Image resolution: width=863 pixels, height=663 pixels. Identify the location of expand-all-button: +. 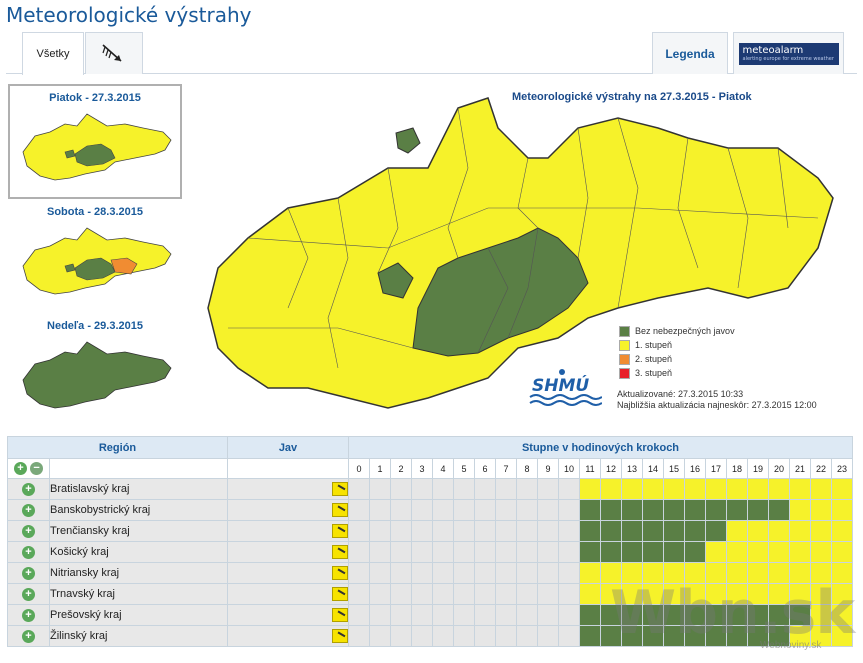
(20, 468).